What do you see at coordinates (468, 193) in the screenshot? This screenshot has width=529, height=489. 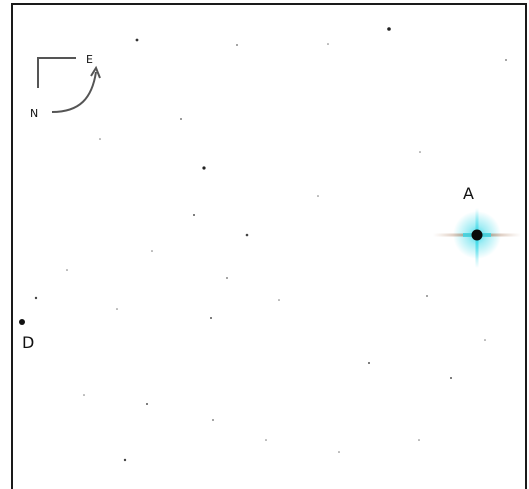 I see `star-a-label: A` at bounding box center [468, 193].